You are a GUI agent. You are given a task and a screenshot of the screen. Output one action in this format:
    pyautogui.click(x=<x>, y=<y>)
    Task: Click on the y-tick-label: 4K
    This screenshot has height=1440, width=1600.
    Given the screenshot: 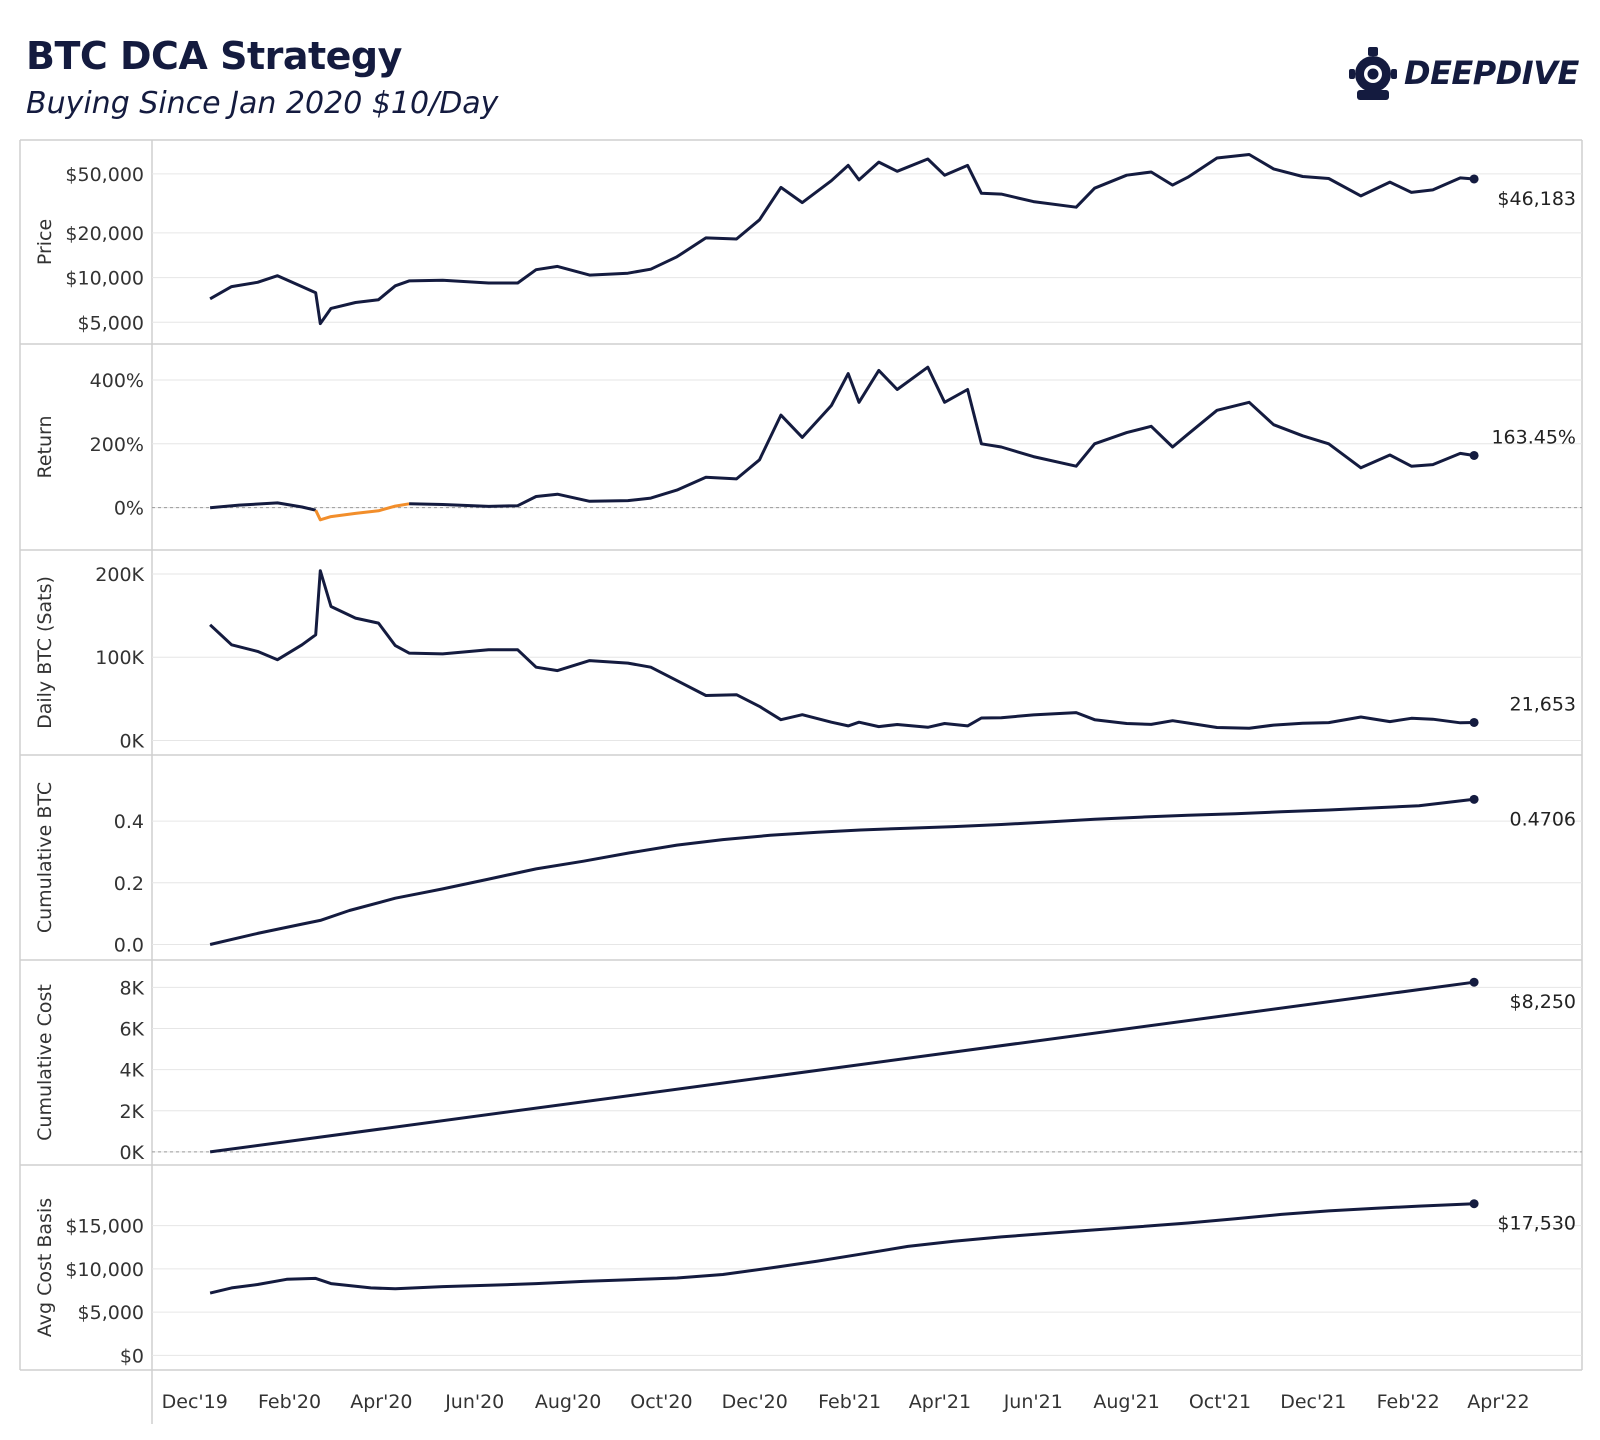 What is the action you would take?
    pyautogui.click(x=131, y=1071)
    